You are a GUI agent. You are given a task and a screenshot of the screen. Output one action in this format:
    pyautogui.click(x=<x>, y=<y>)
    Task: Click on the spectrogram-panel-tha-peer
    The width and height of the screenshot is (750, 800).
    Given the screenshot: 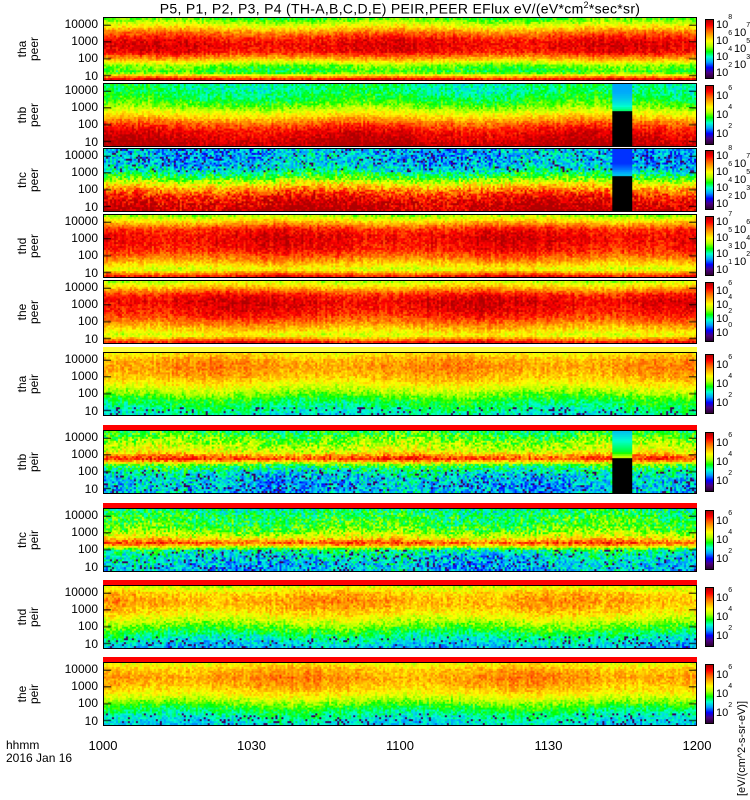 What is the action you would take?
    pyautogui.click(x=400, y=49)
    